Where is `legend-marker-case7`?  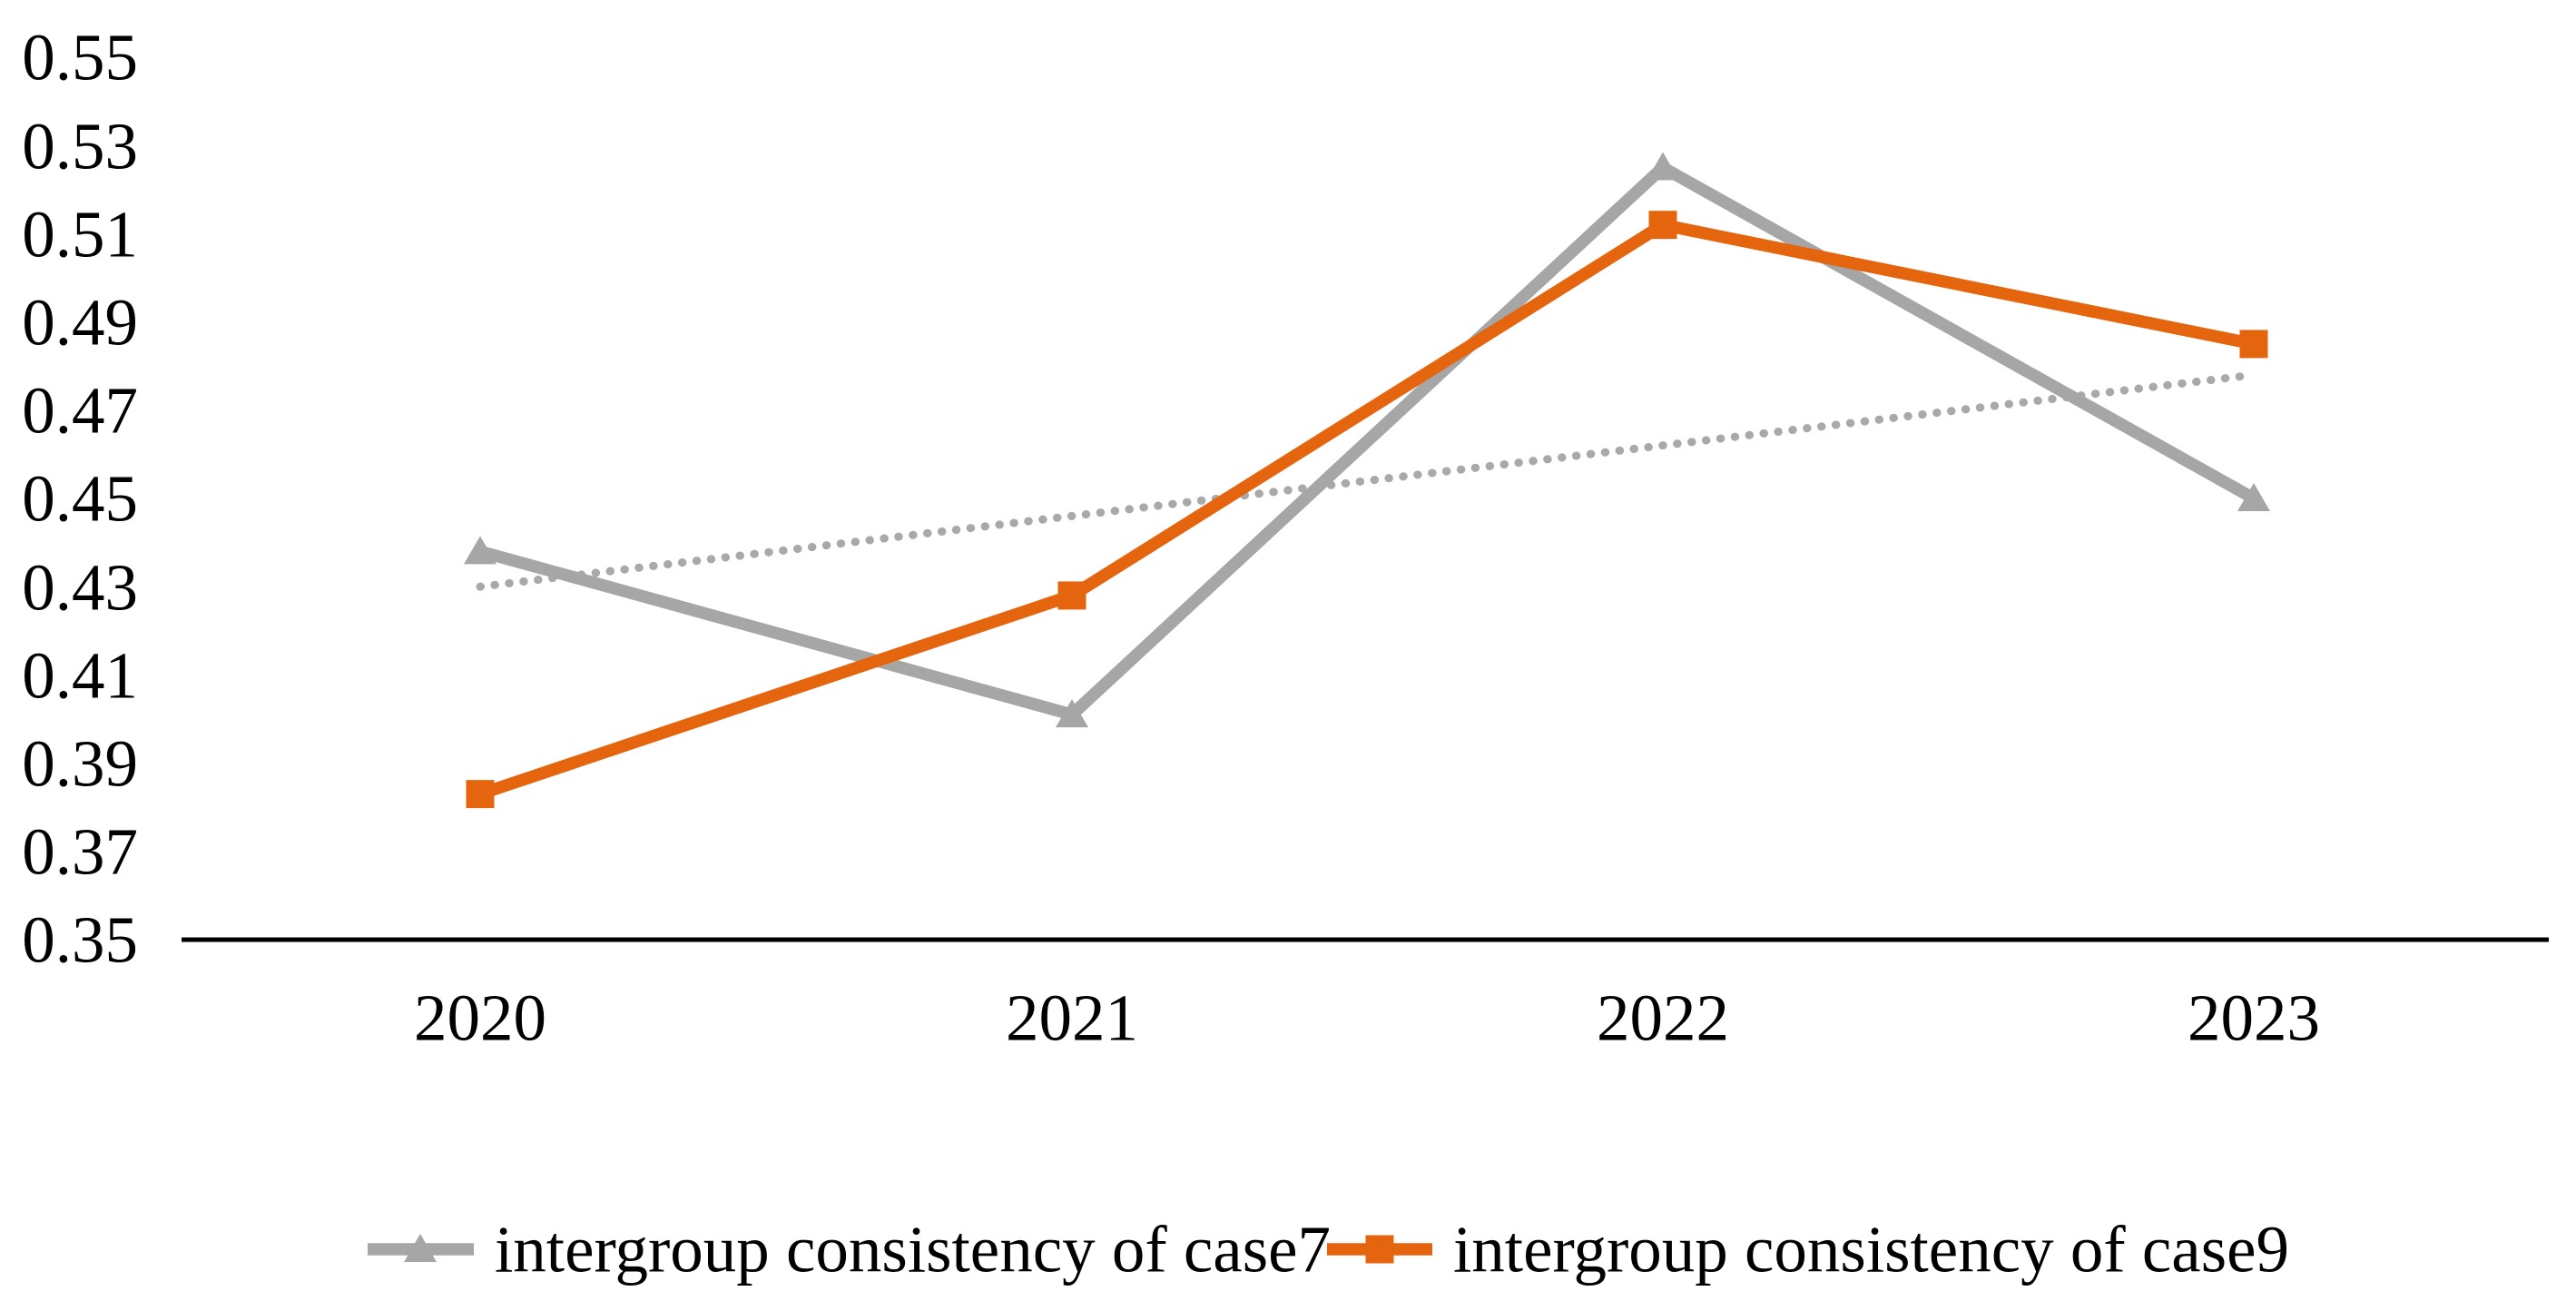 legend-marker-case7 is located at coordinates (421, 1248).